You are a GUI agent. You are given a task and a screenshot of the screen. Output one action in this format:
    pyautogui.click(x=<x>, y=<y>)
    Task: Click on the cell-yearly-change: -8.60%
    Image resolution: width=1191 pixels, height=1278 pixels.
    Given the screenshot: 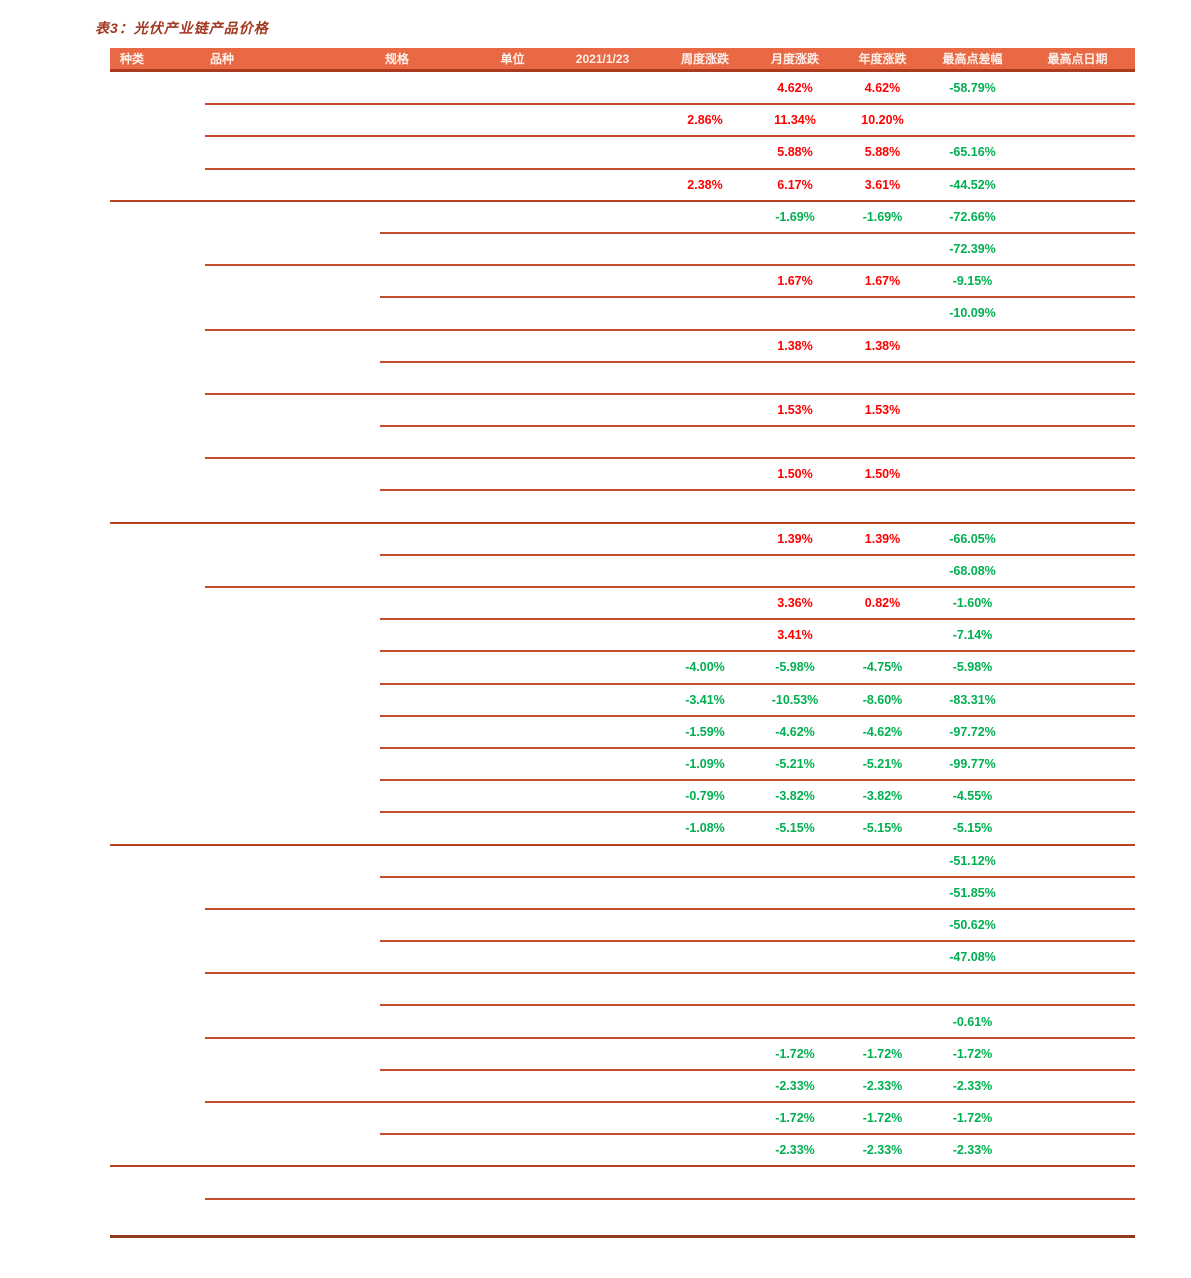 What is the action you would take?
    pyautogui.click(x=882, y=699)
    